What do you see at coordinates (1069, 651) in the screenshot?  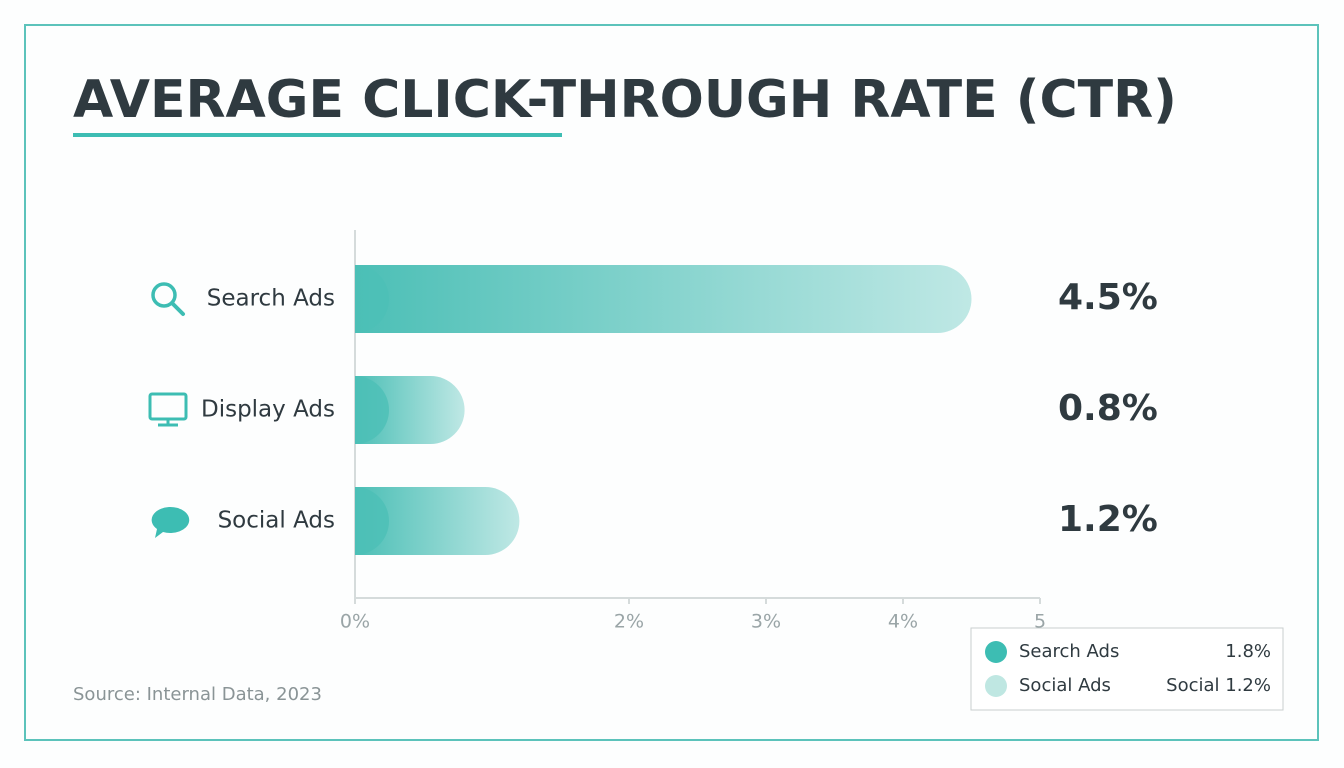 I see `legend-label: Search Ads` at bounding box center [1069, 651].